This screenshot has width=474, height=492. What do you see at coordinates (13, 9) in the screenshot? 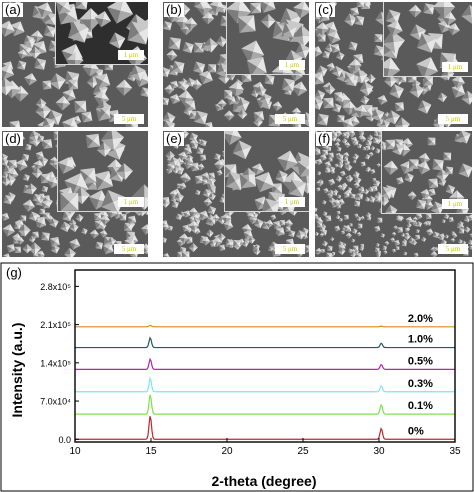
I see `panel-letter: (a)` at bounding box center [13, 9].